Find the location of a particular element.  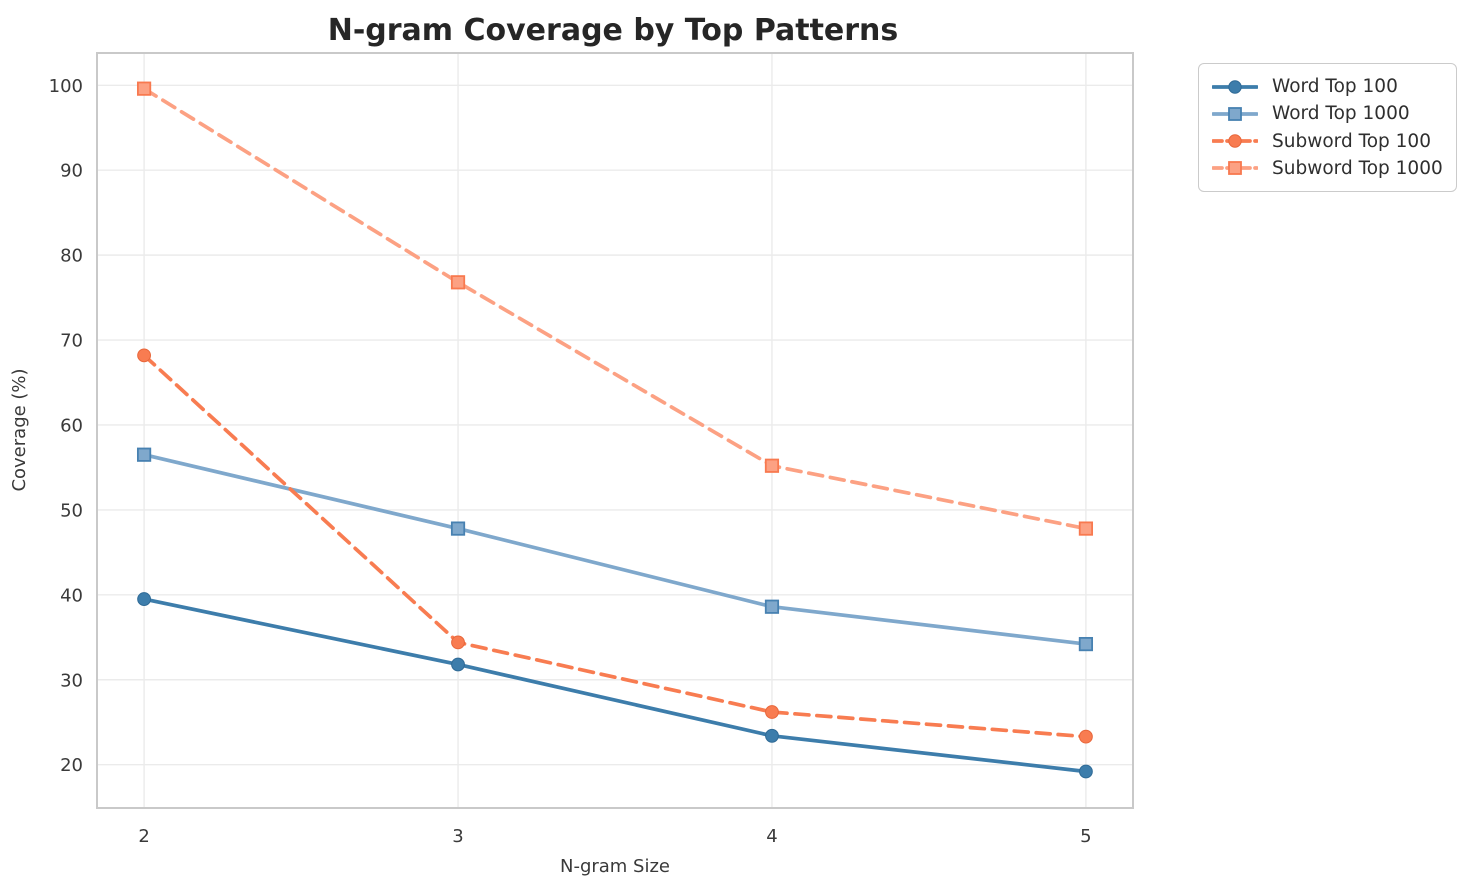

y-axis-label: Coverage (%) is located at coordinates (19, 429).